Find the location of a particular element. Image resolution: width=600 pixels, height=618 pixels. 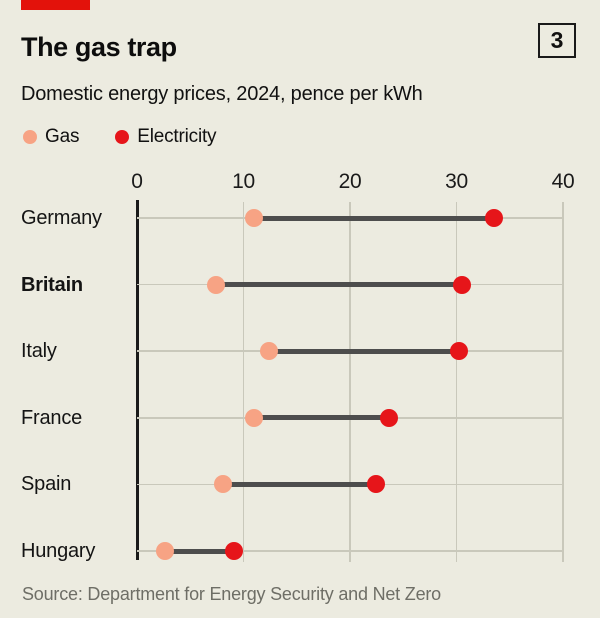

legend-item-gas: Gas is located at coordinates (51, 137).